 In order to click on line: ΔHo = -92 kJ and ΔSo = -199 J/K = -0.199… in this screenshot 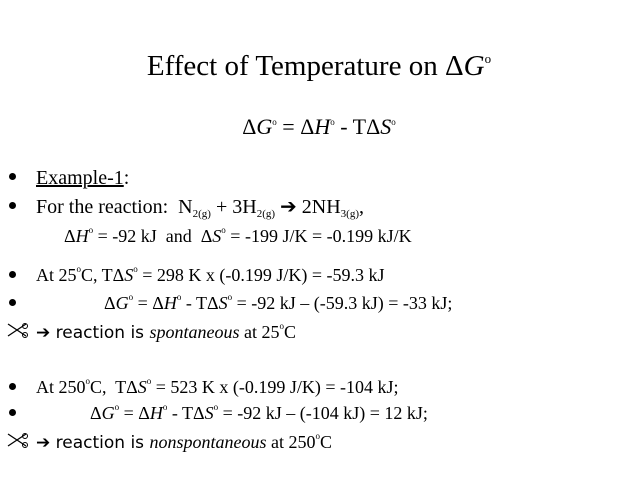, I will do `click(238, 235)`.